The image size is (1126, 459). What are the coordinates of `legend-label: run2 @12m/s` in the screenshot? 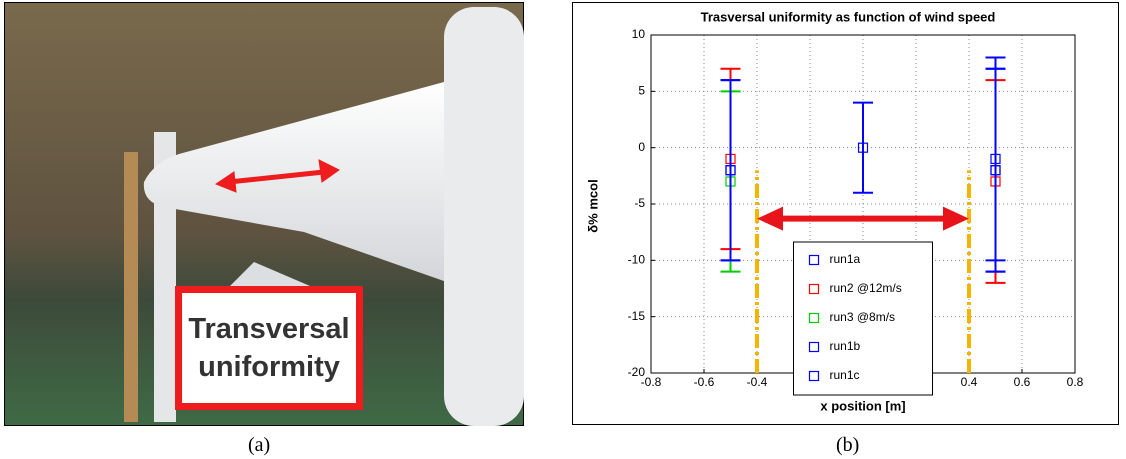 It's located at (866, 288).